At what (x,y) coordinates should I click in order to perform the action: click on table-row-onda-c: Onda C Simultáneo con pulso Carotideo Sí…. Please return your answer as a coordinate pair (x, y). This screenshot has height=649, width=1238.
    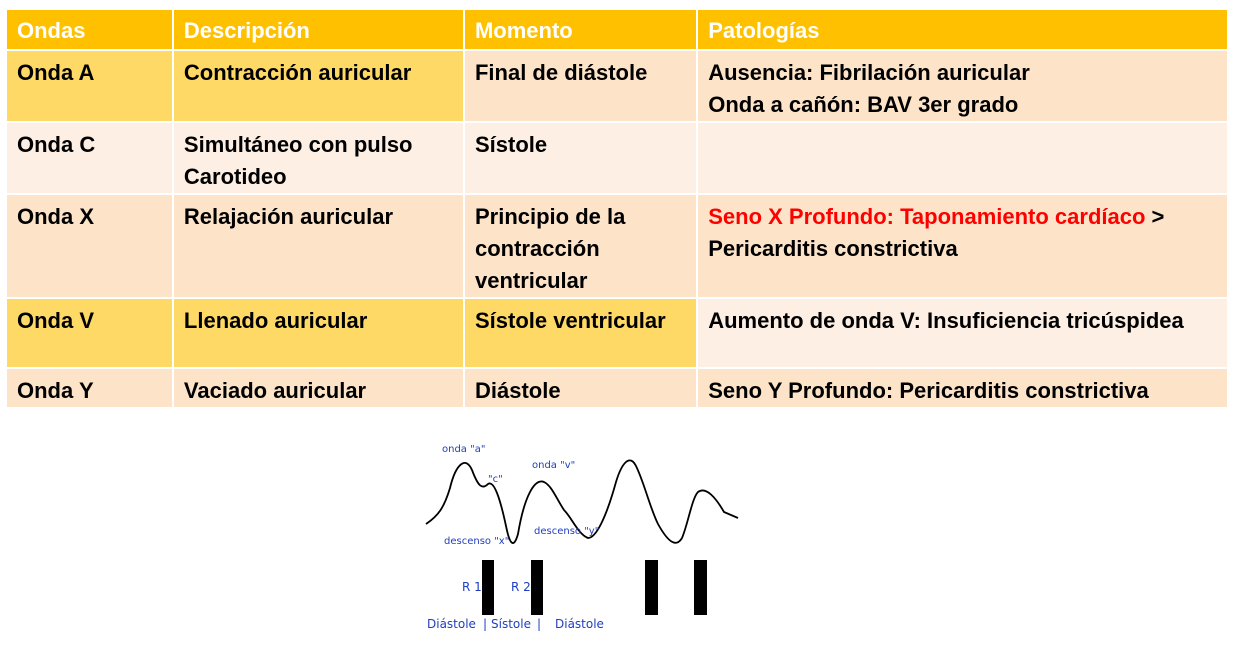
    Looking at the image, I should click on (618, 159).